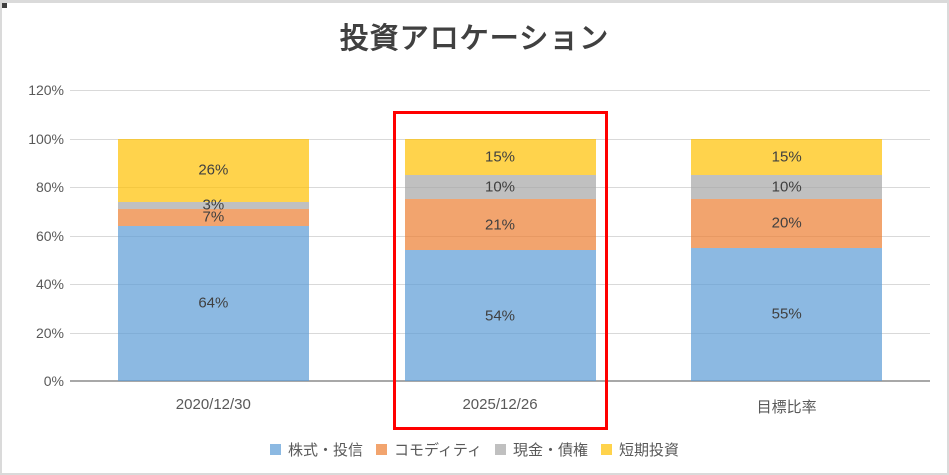  I want to click on y-axis-tick-label: 60%, so click(49, 235).